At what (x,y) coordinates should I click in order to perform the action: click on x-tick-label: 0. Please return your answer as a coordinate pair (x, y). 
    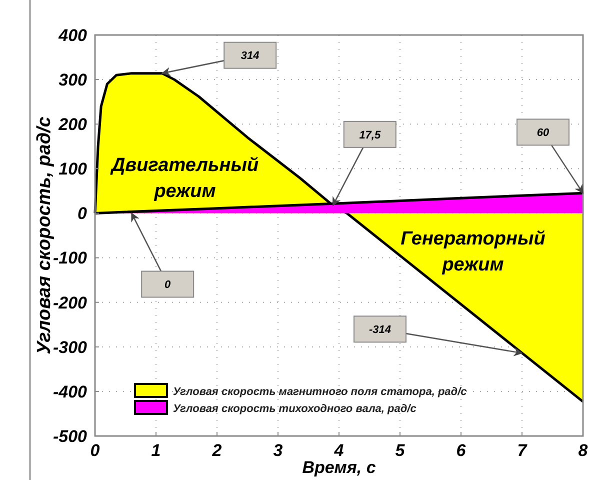
    Looking at the image, I should click on (95, 450).